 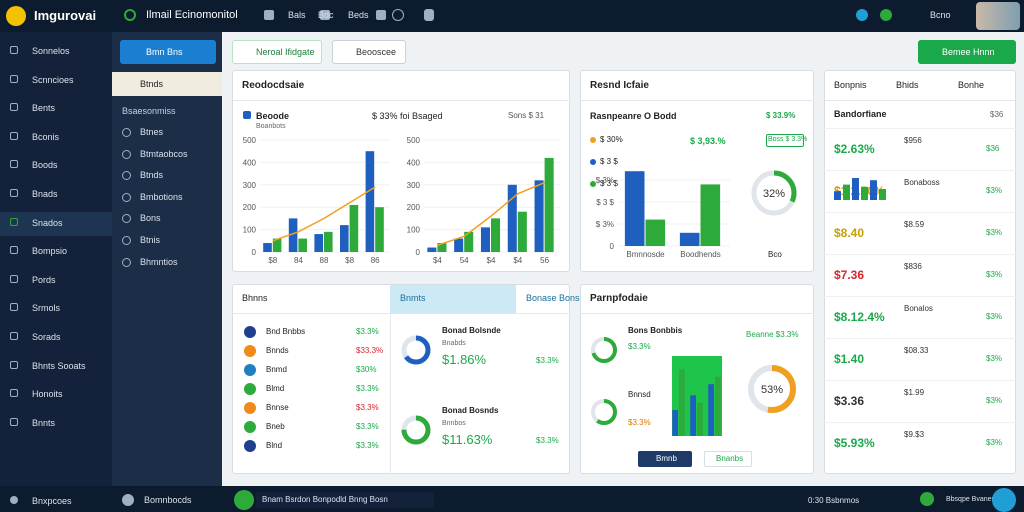 I want to click on x-tick-label: $8, so click(x=349, y=260).